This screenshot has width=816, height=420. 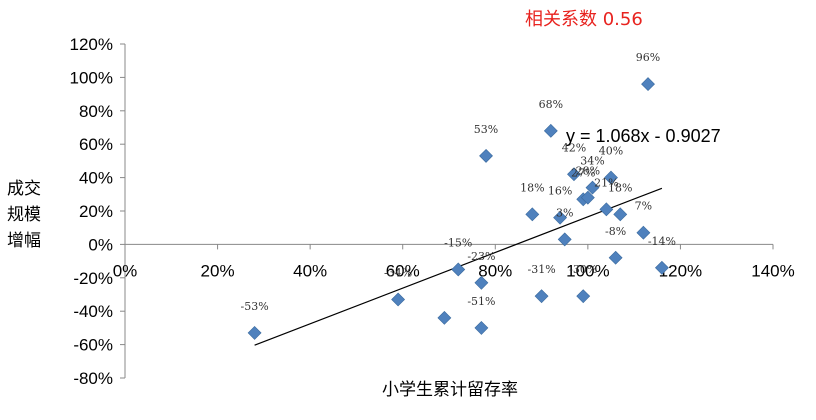 What do you see at coordinates (481, 301) in the screenshot?
I see `data-label: -51%` at bounding box center [481, 301].